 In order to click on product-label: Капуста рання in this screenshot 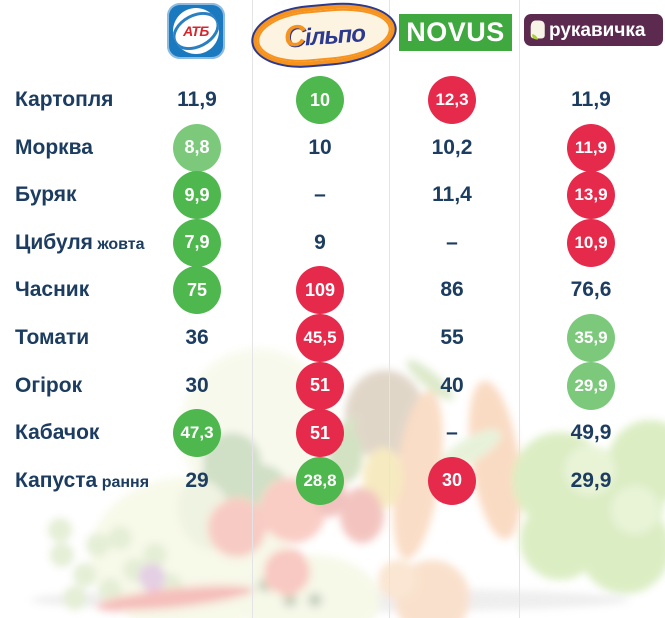, I will do `click(82, 480)`.